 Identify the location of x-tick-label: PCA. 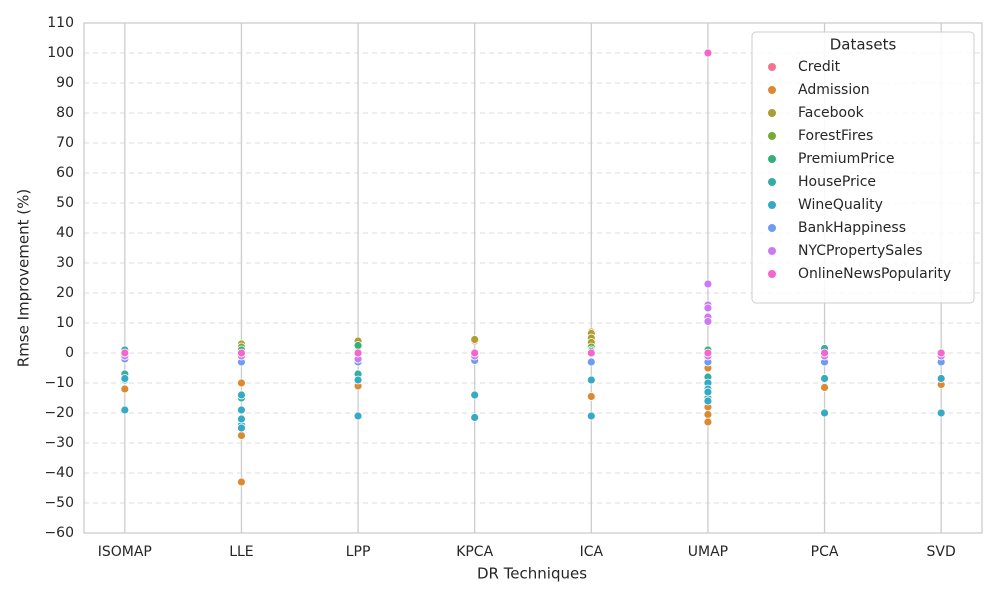
(825, 552).